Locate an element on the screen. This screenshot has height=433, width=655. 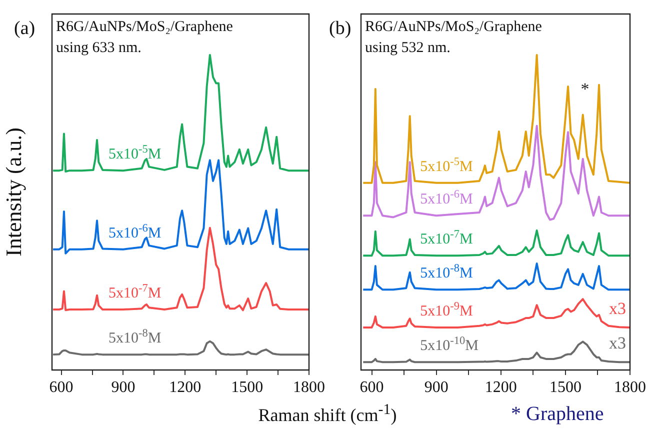
y-axis-title: Intensity (a.u.) is located at coordinates (13, 192).